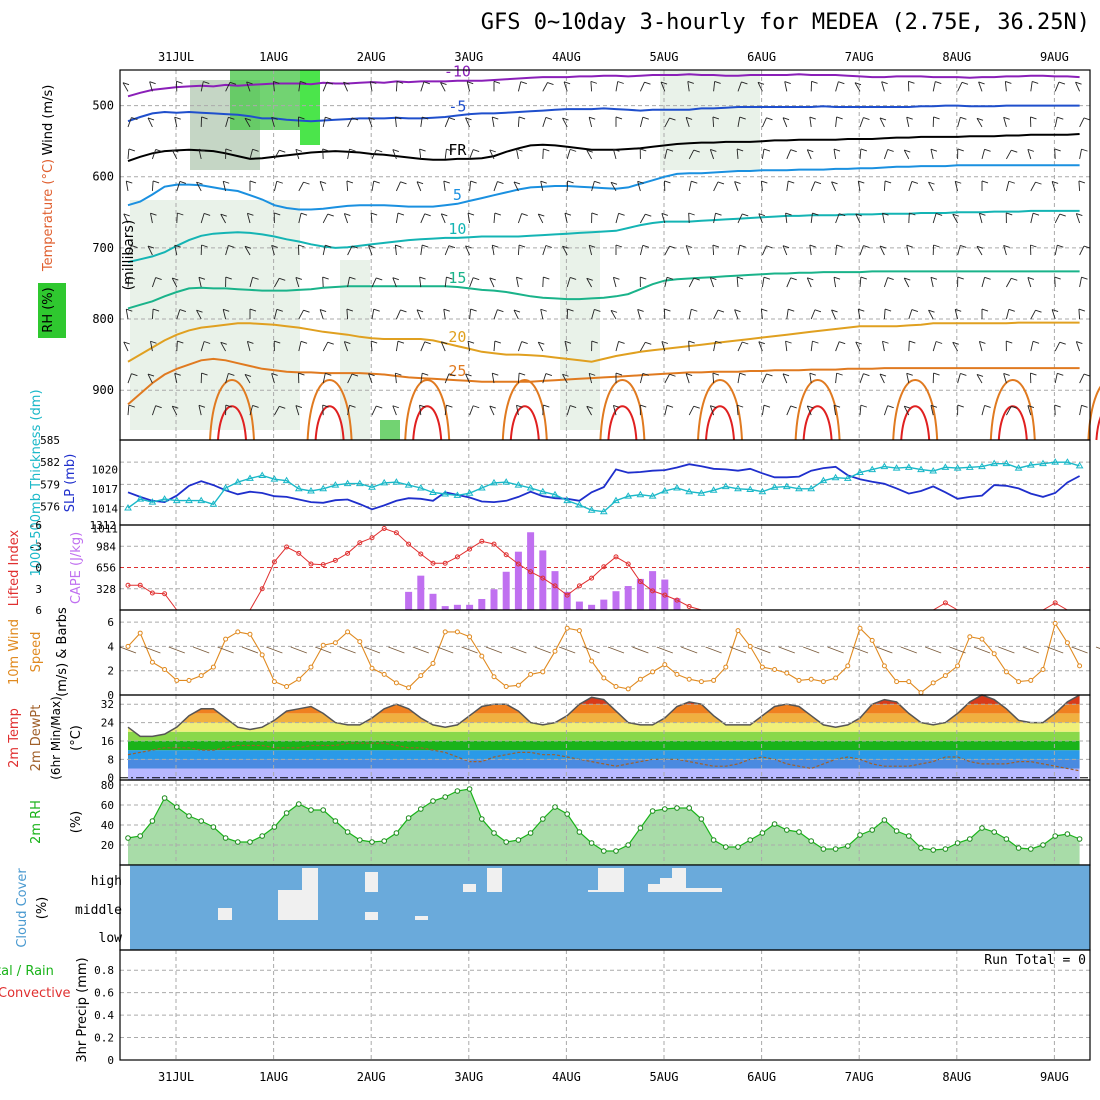  Describe the element at coordinates (38, 589) in the screenshot. I see `y-tick-label-left: 3` at that location.